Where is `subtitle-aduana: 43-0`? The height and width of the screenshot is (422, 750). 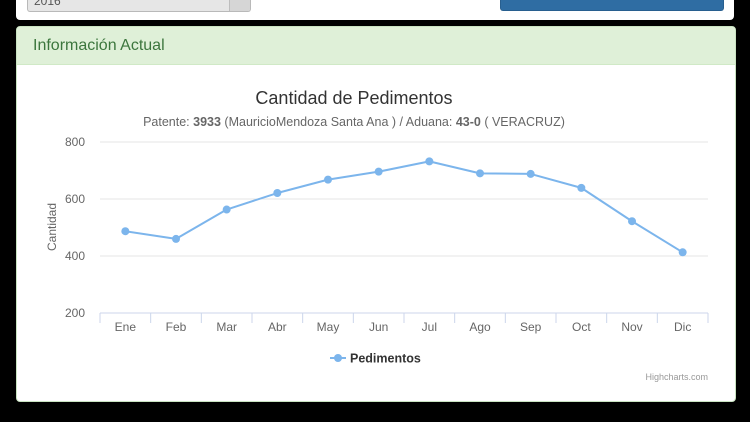
subtitle-aduana: 43-0 is located at coordinates (468, 122).